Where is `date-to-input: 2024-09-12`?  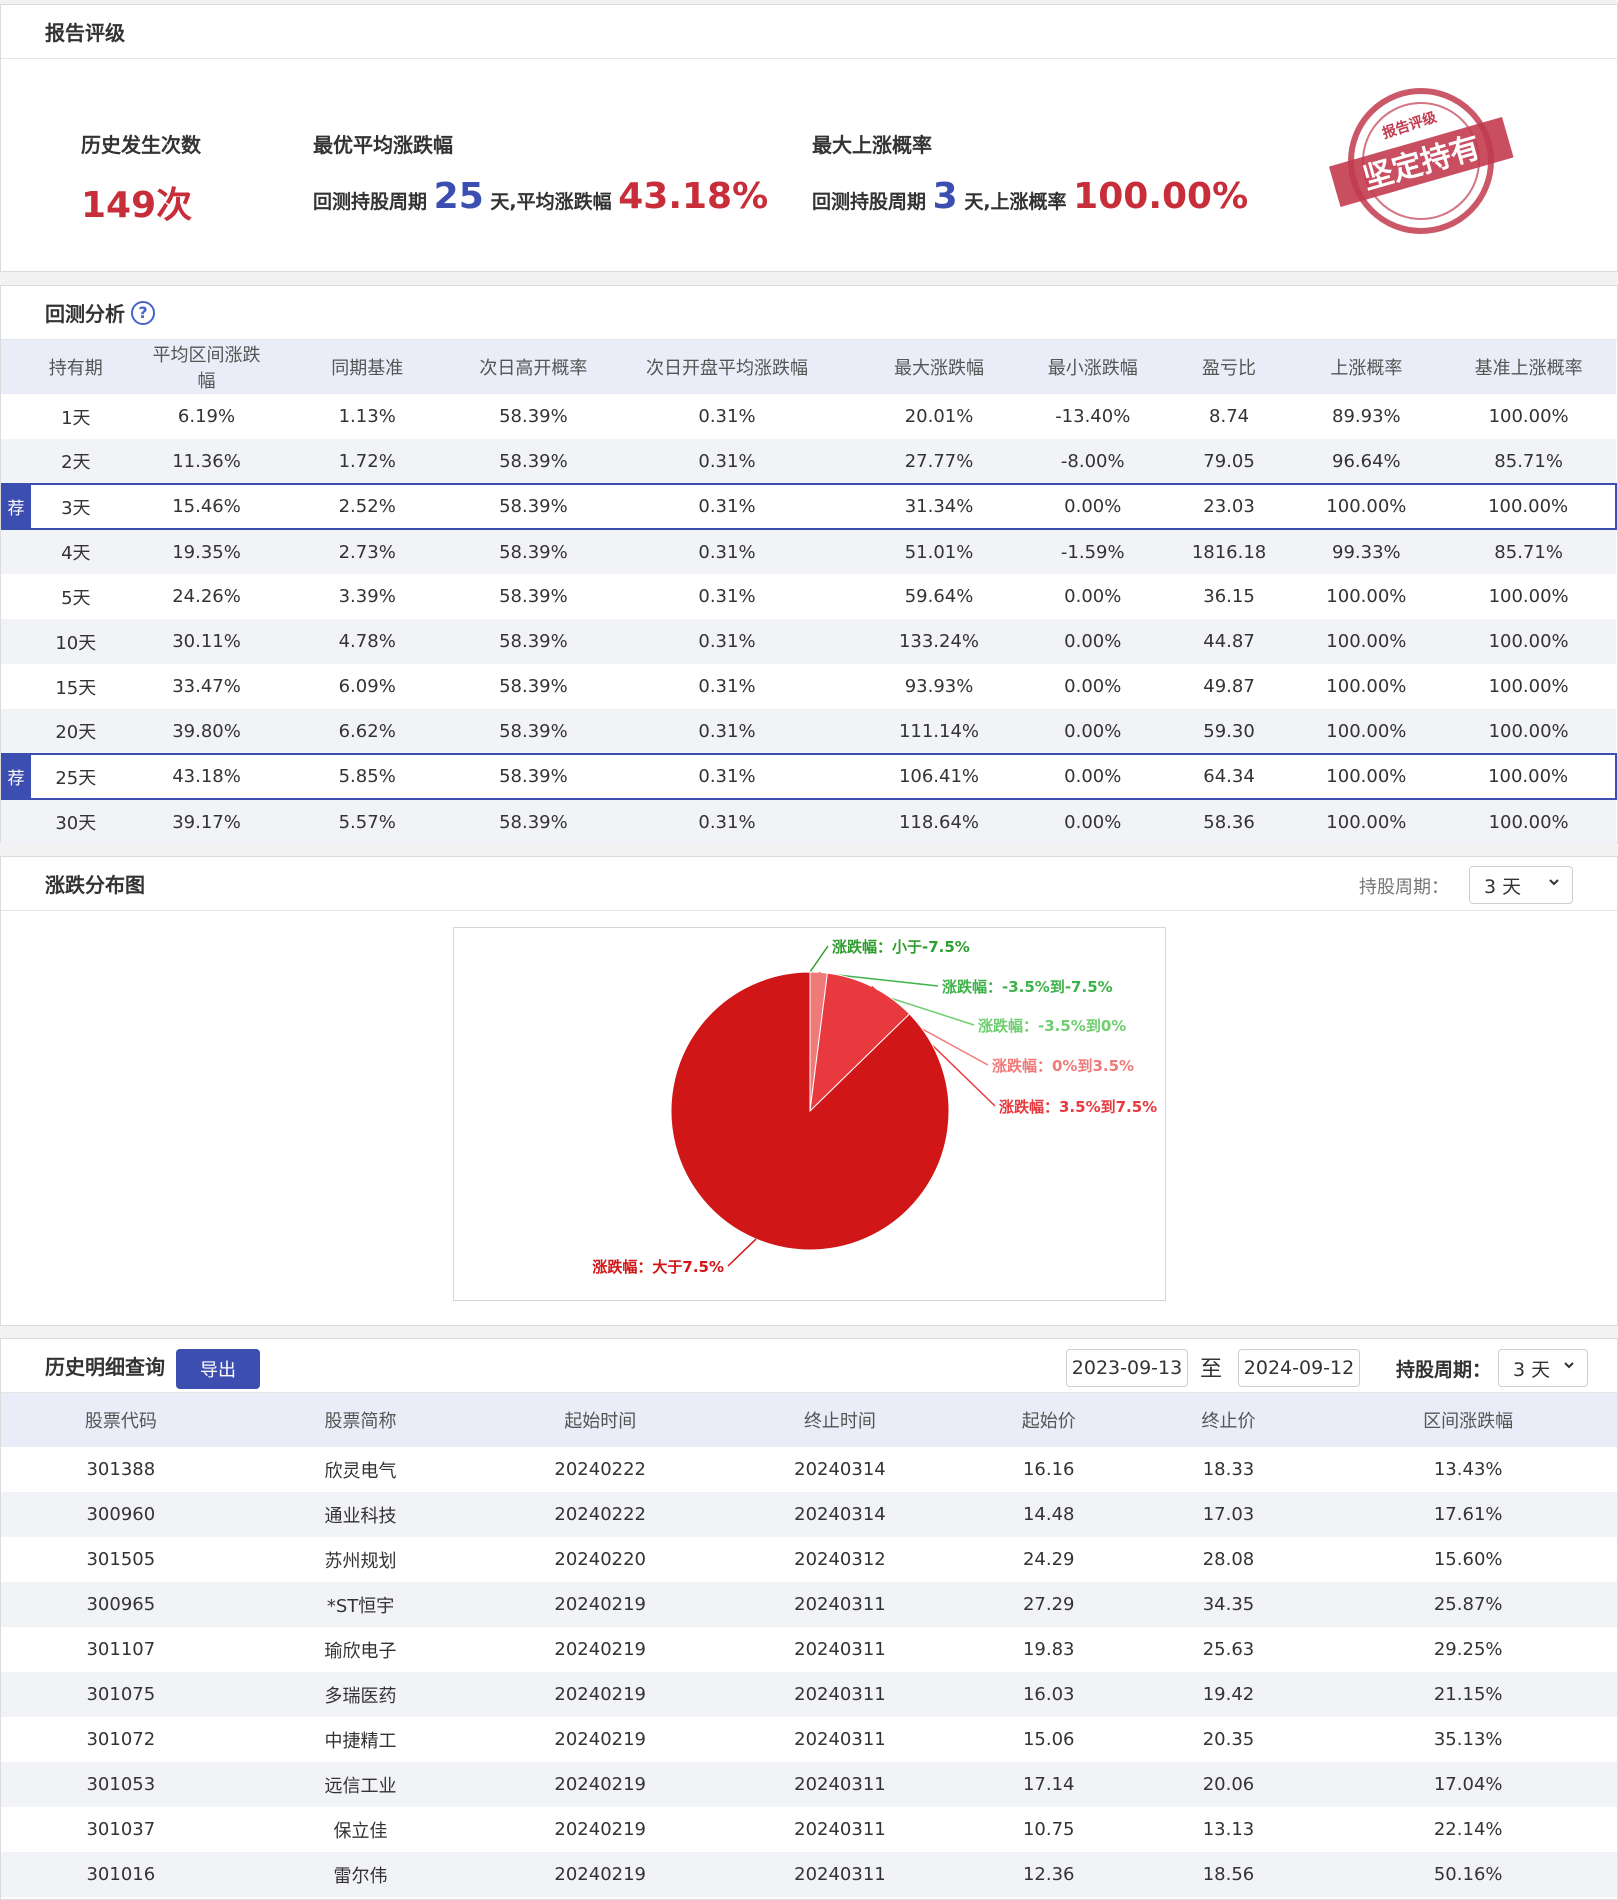
date-to-input: 2024-09-12 is located at coordinates (1299, 1368).